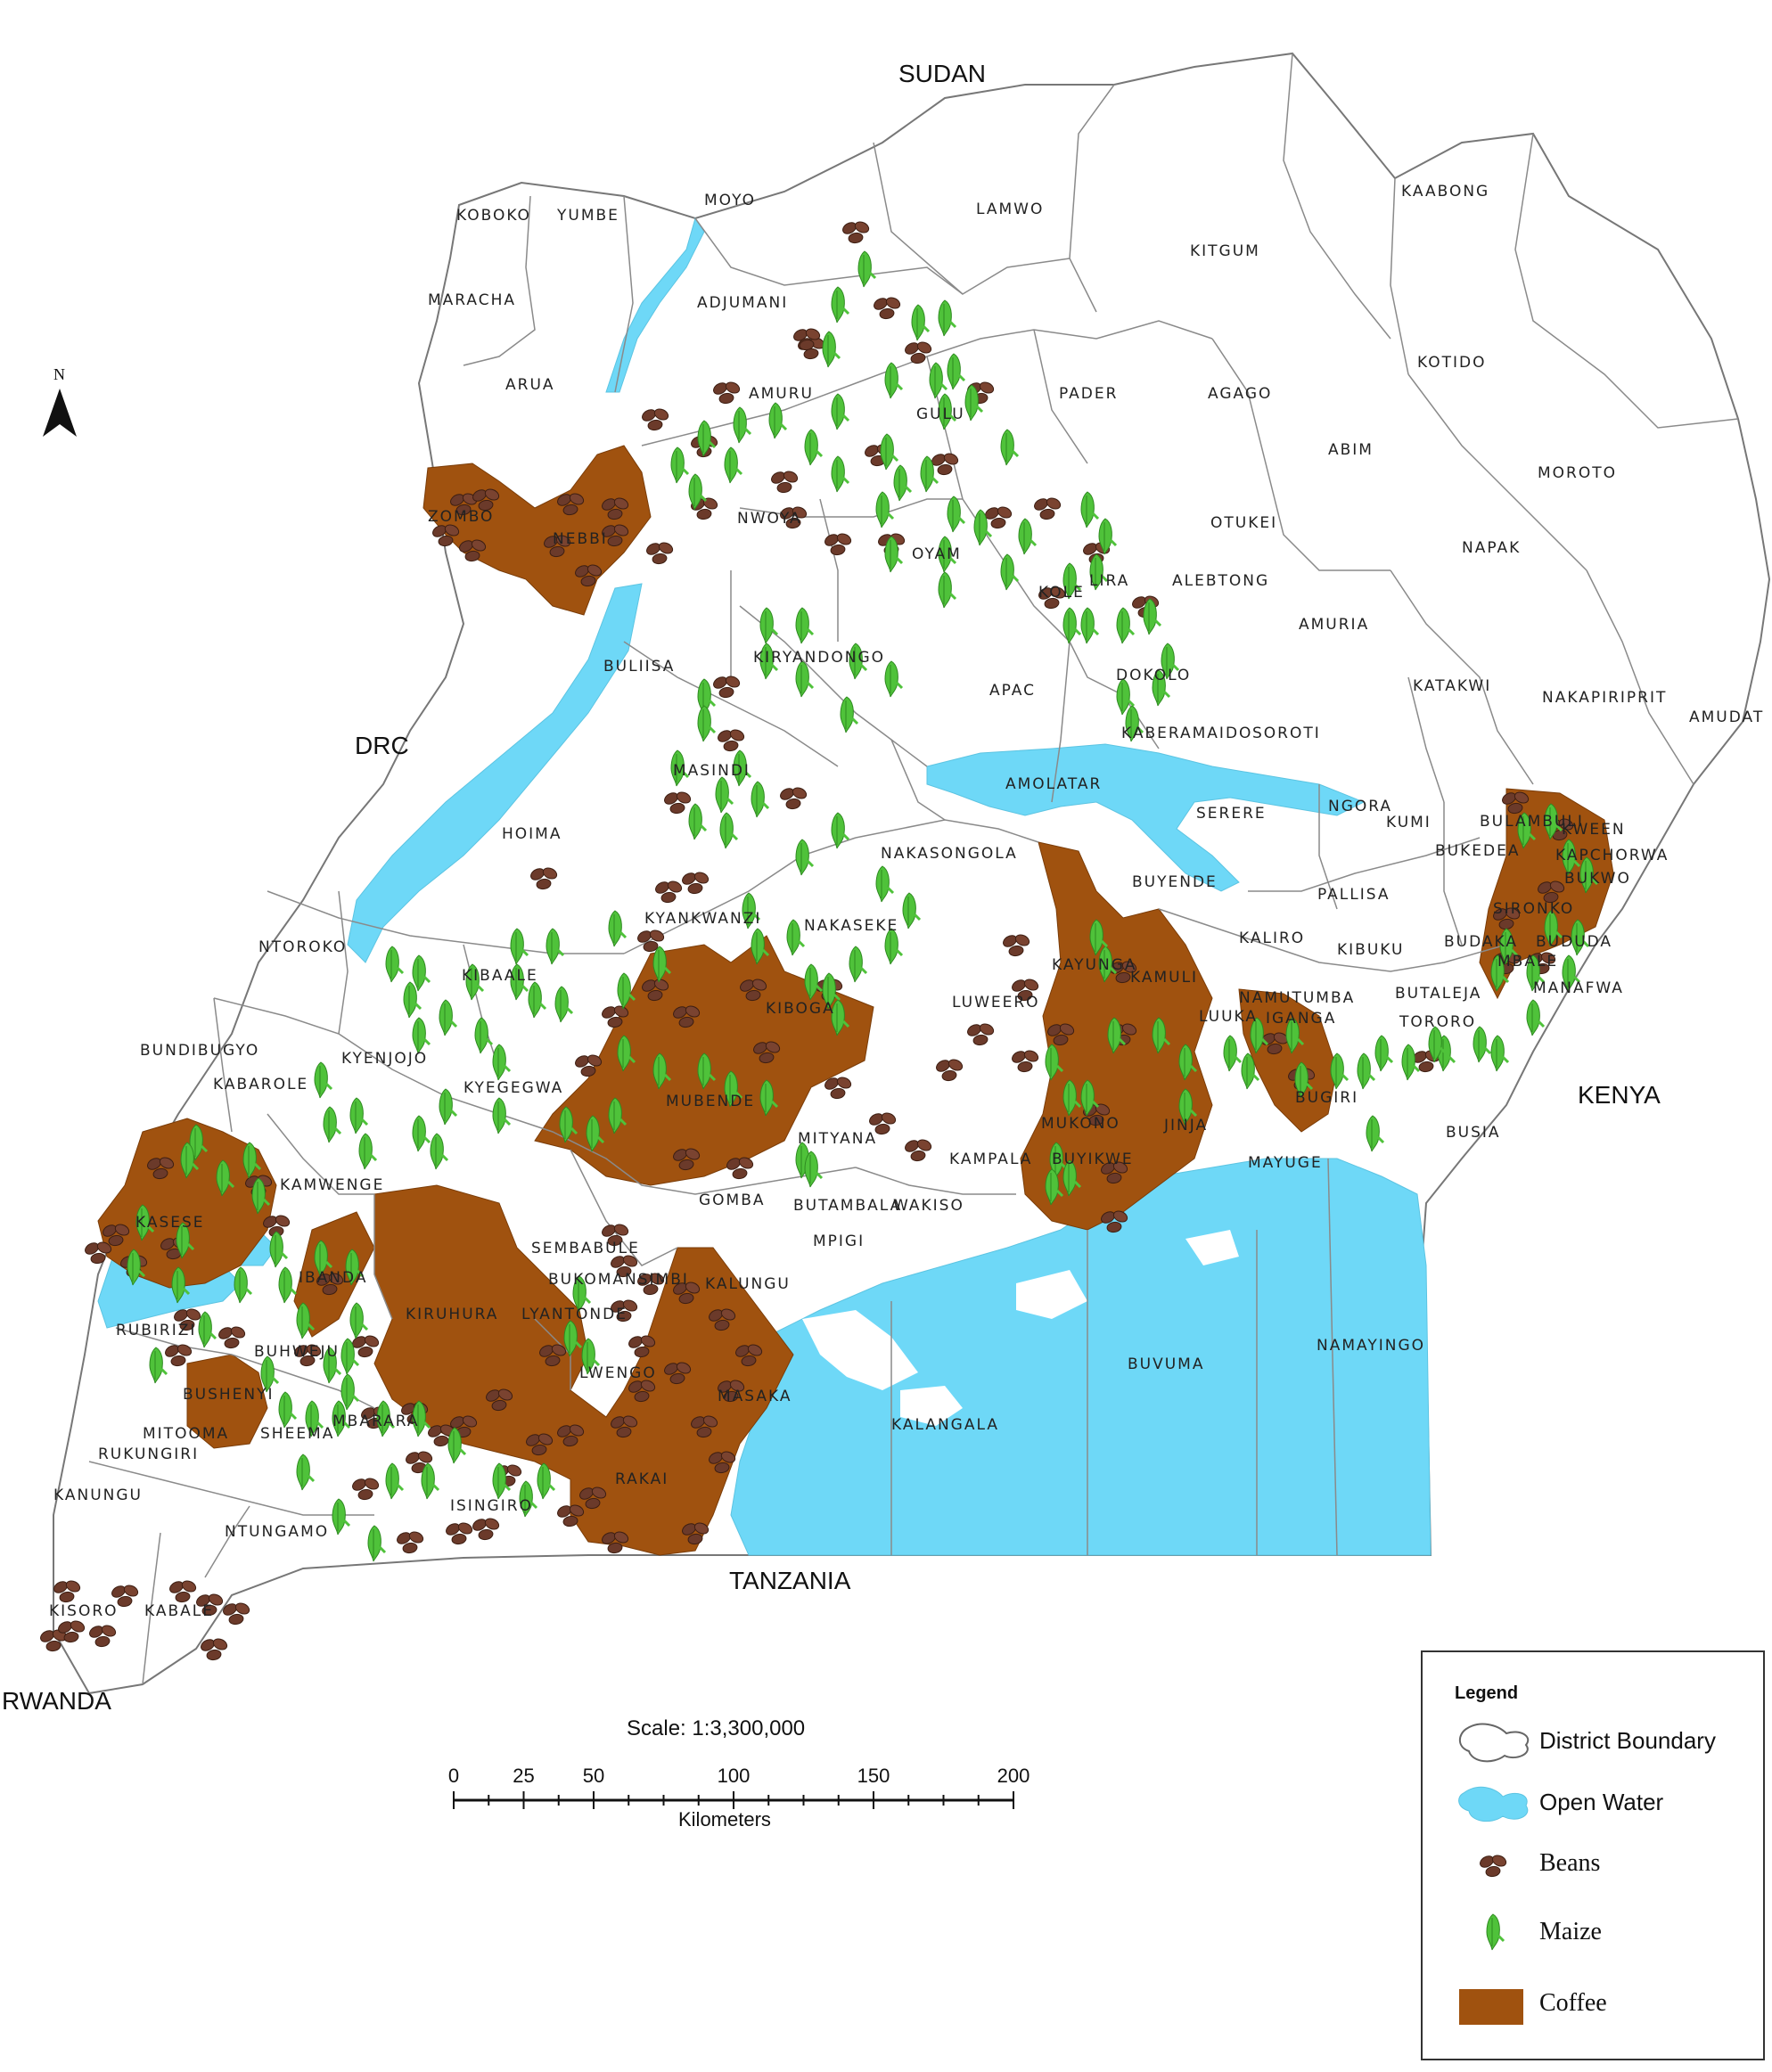  I want to click on district-label-yumbe: YUMBE, so click(587, 216).